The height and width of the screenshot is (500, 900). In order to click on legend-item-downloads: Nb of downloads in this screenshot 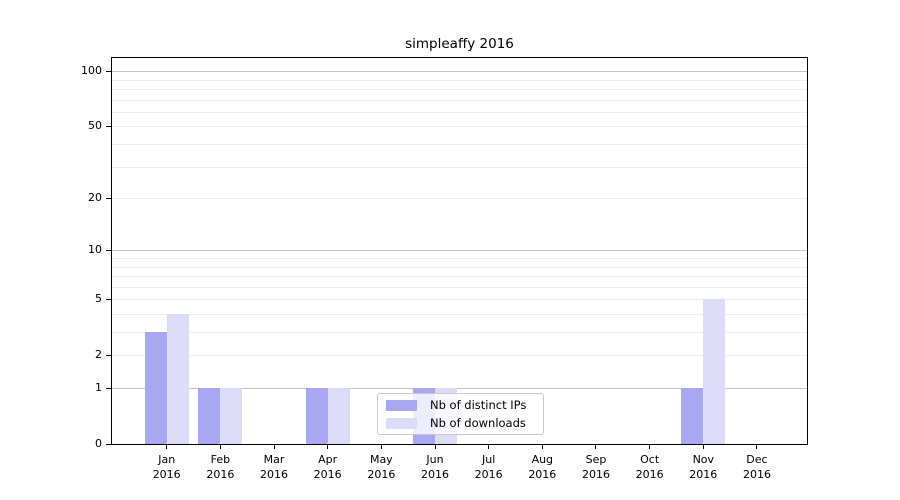, I will do `click(460, 423)`.